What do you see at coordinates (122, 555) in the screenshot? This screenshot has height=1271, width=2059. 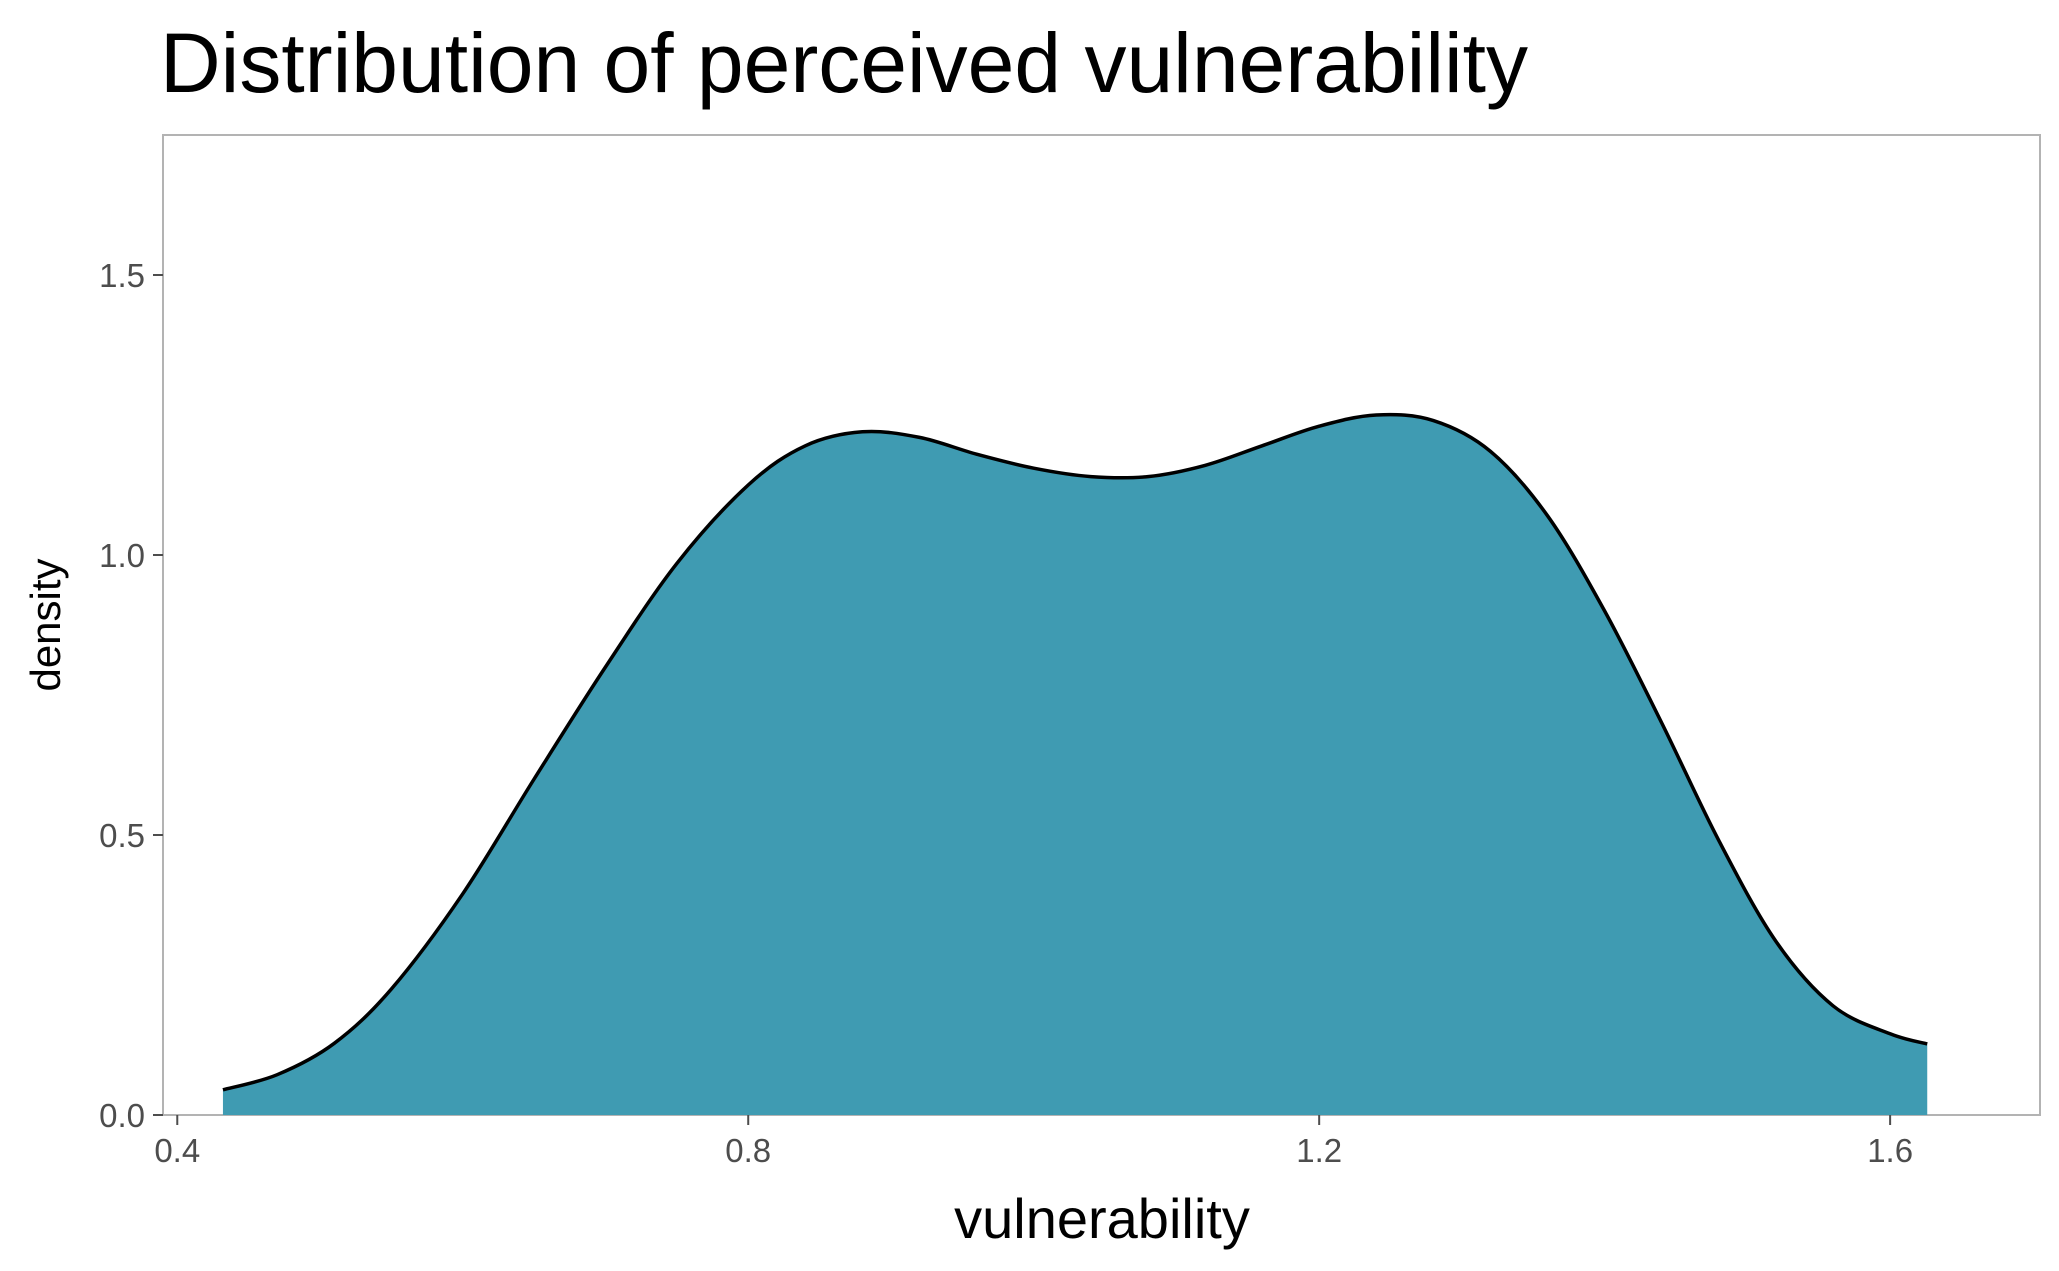 I see `y-tick-label: 1.0` at bounding box center [122, 555].